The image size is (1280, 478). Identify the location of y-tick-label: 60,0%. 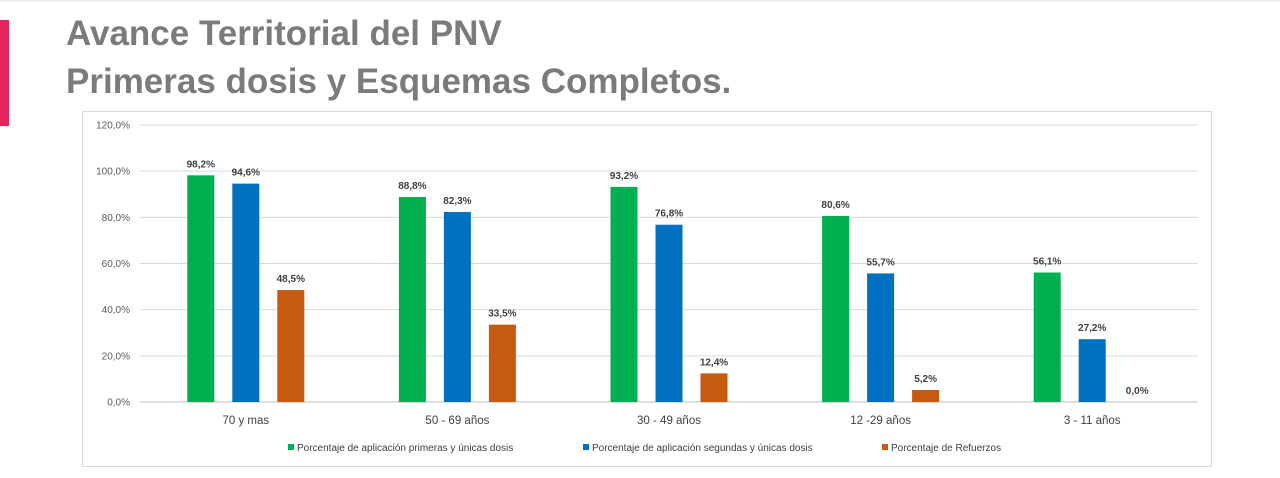
(116, 264).